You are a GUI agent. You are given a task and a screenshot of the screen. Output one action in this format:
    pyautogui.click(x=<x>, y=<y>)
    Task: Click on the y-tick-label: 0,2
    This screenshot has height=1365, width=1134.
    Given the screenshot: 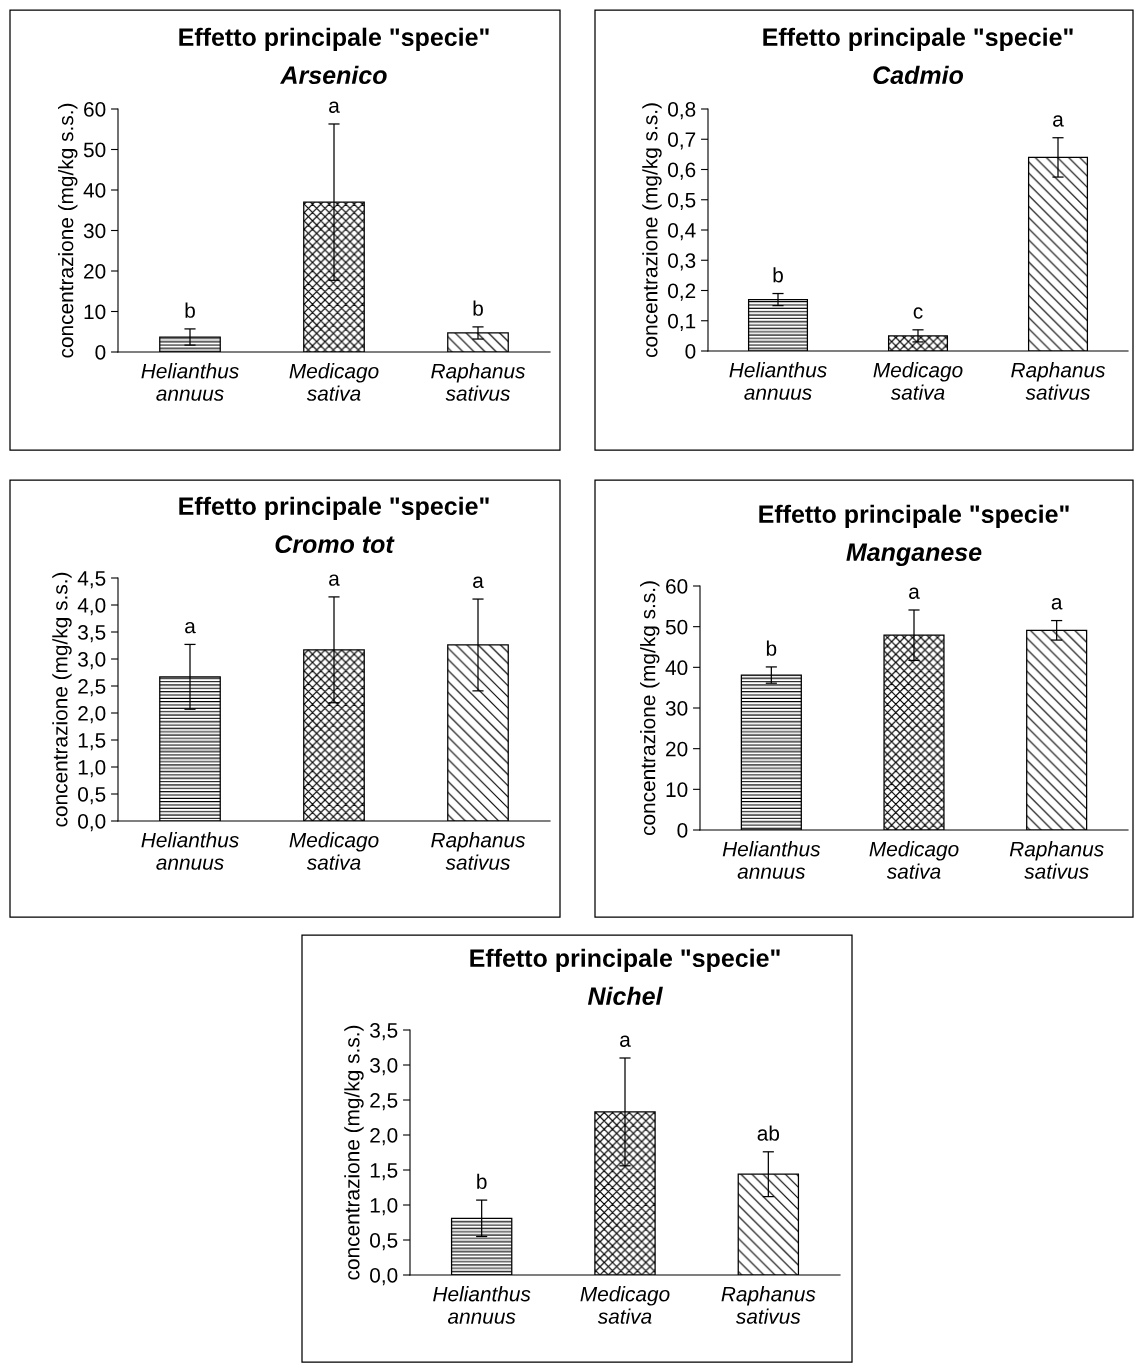 What is the action you would take?
    pyautogui.click(x=682, y=292)
    